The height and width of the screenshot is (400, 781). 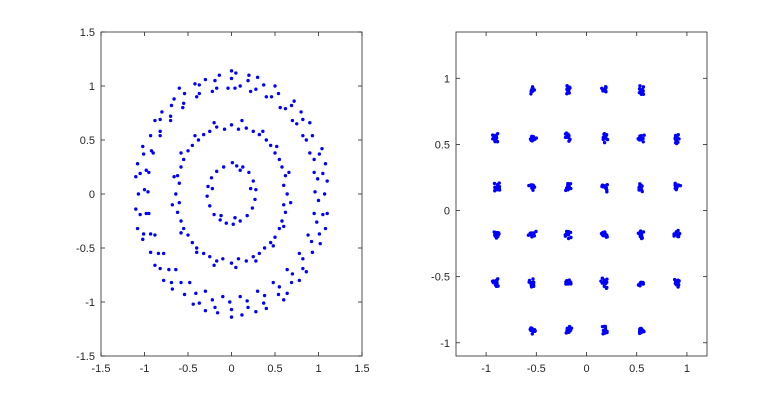 What do you see at coordinates (447, 79) in the screenshot?
I see `right-y-tick-label: 1` at bounding box center [447, 79].